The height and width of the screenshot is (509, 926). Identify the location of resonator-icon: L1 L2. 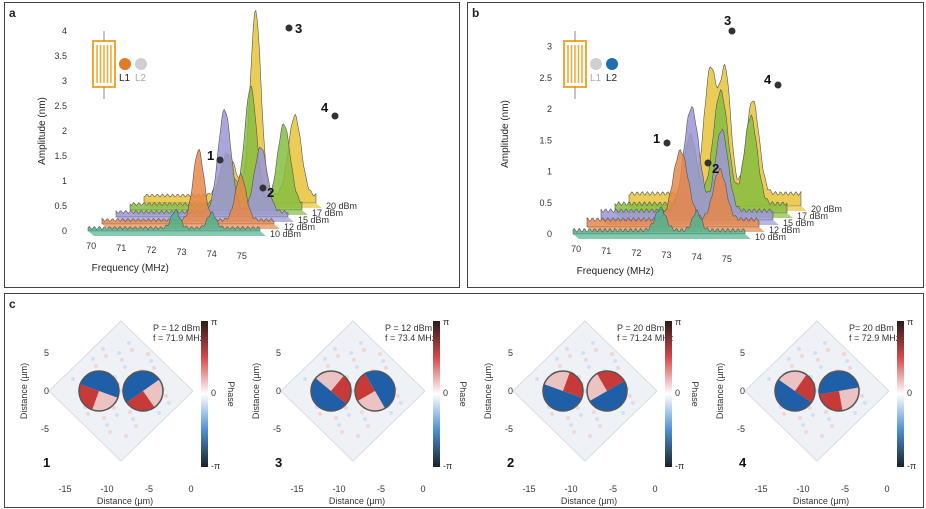
(590, 65).